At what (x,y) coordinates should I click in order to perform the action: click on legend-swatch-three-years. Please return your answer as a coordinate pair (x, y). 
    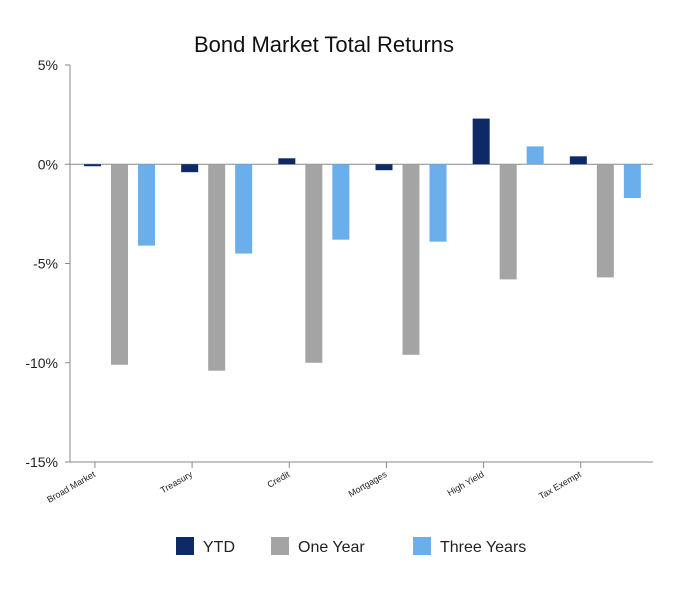
    Looking at the image, I should click on (422, 546).